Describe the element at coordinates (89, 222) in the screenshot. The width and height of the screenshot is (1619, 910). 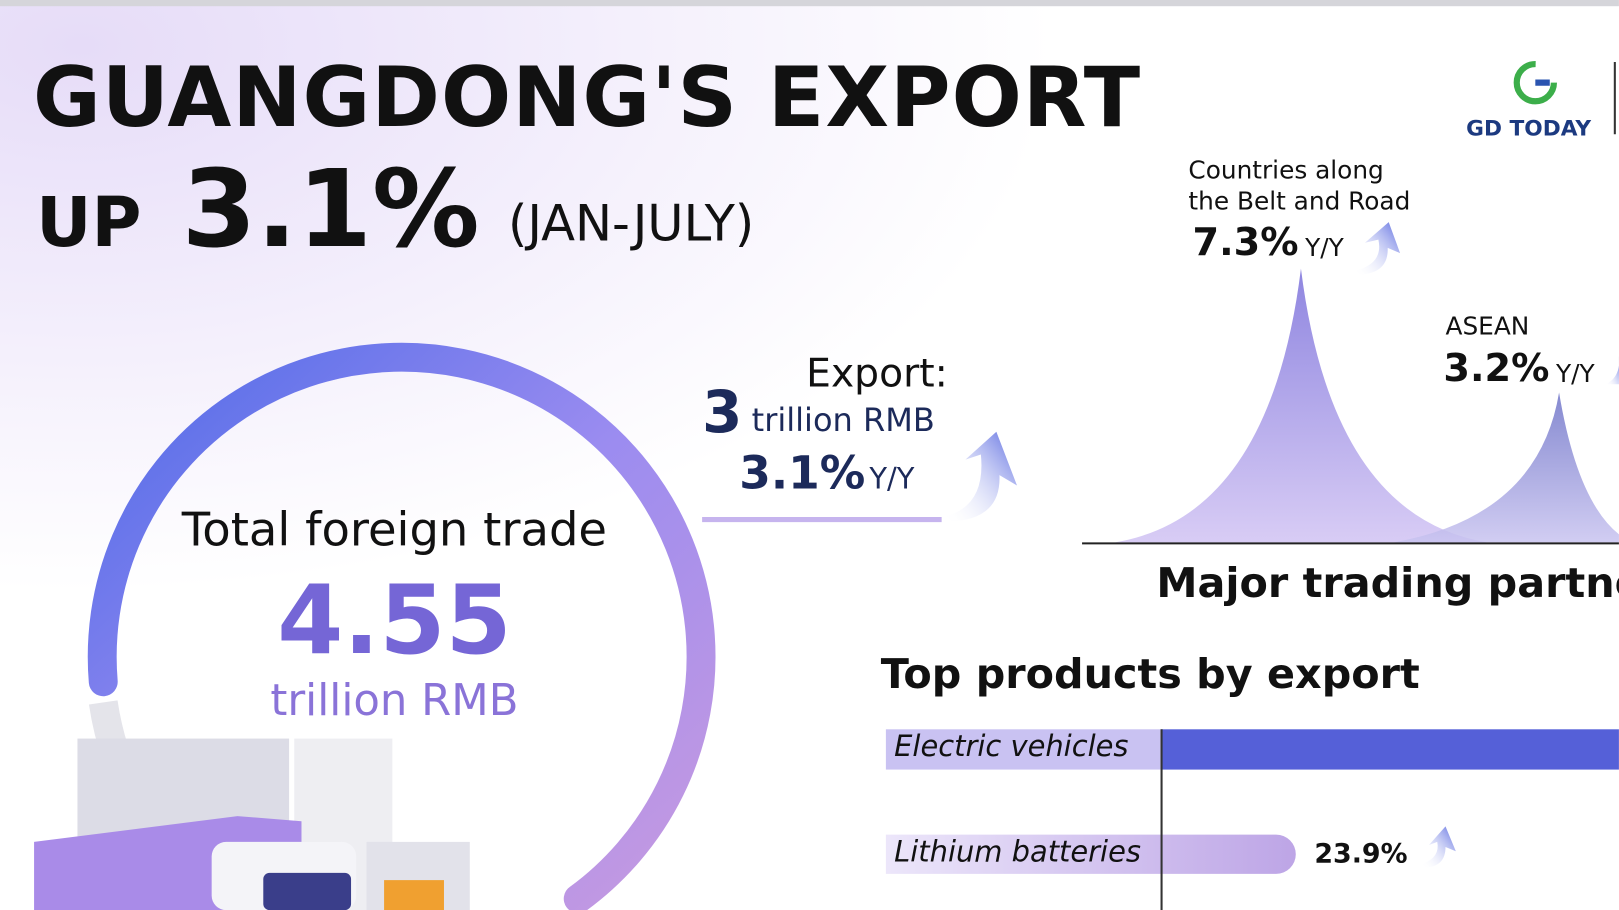
I see `title-up: UP` at that location.